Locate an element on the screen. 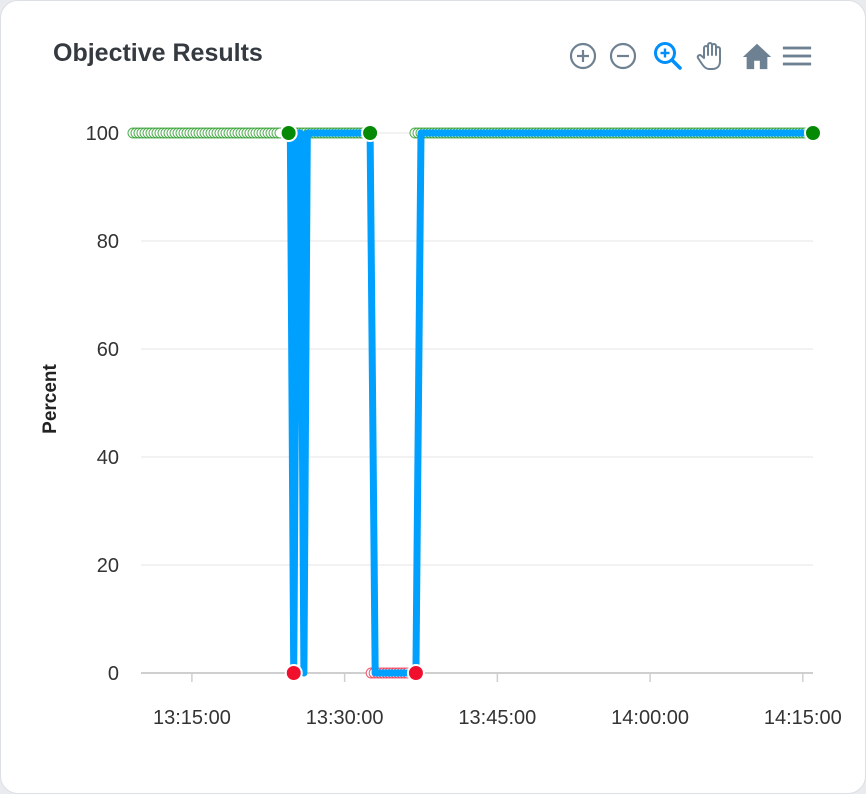  zoom-in-button is located at coordinates (583, 56).